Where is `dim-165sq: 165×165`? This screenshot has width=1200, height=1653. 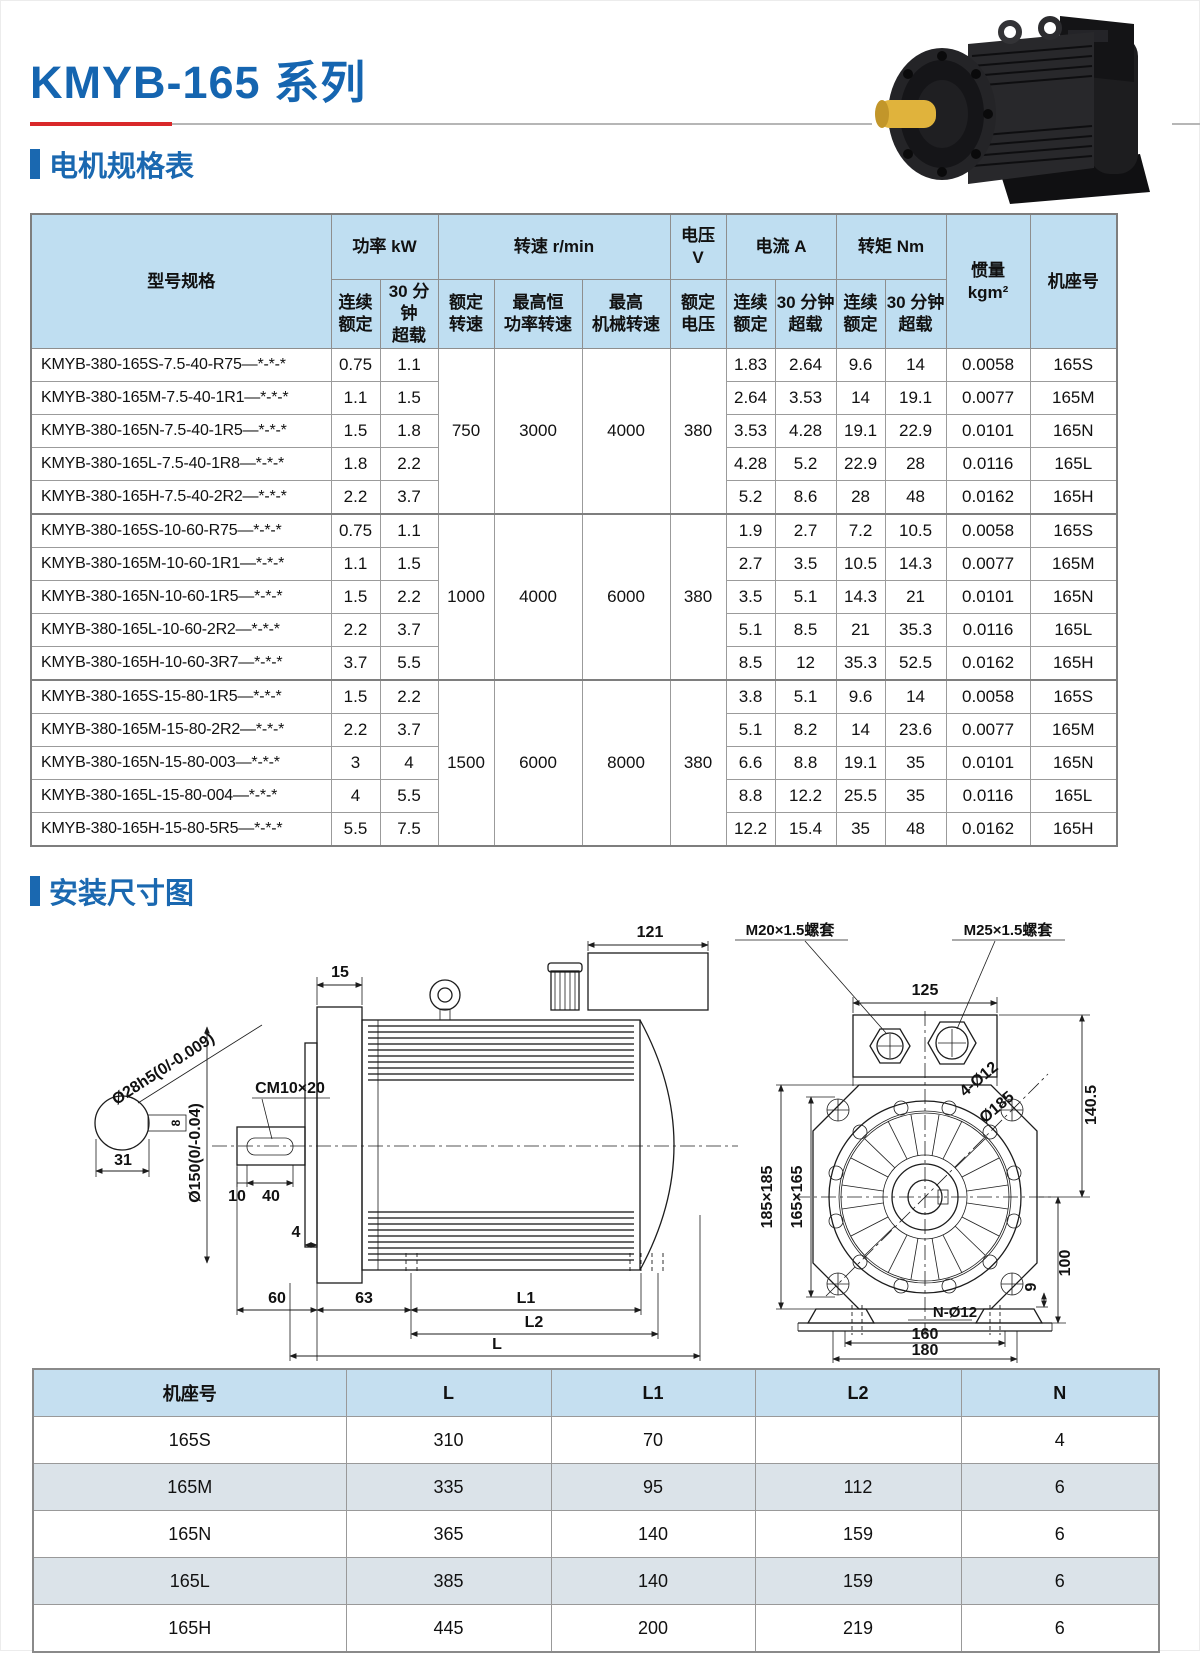
dim-165sq: 165×165 is located at coordinates (797, 1197).